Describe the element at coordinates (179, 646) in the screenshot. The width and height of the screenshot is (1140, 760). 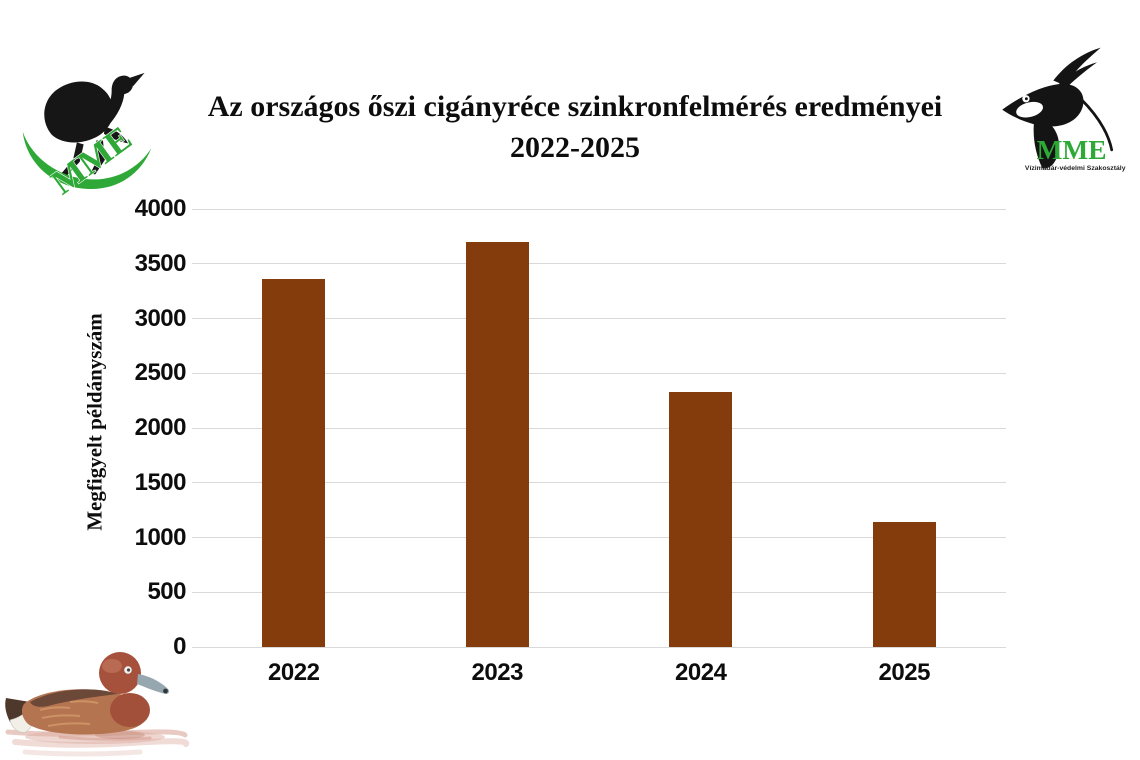
I see `y-tick-label: 0` at that location.